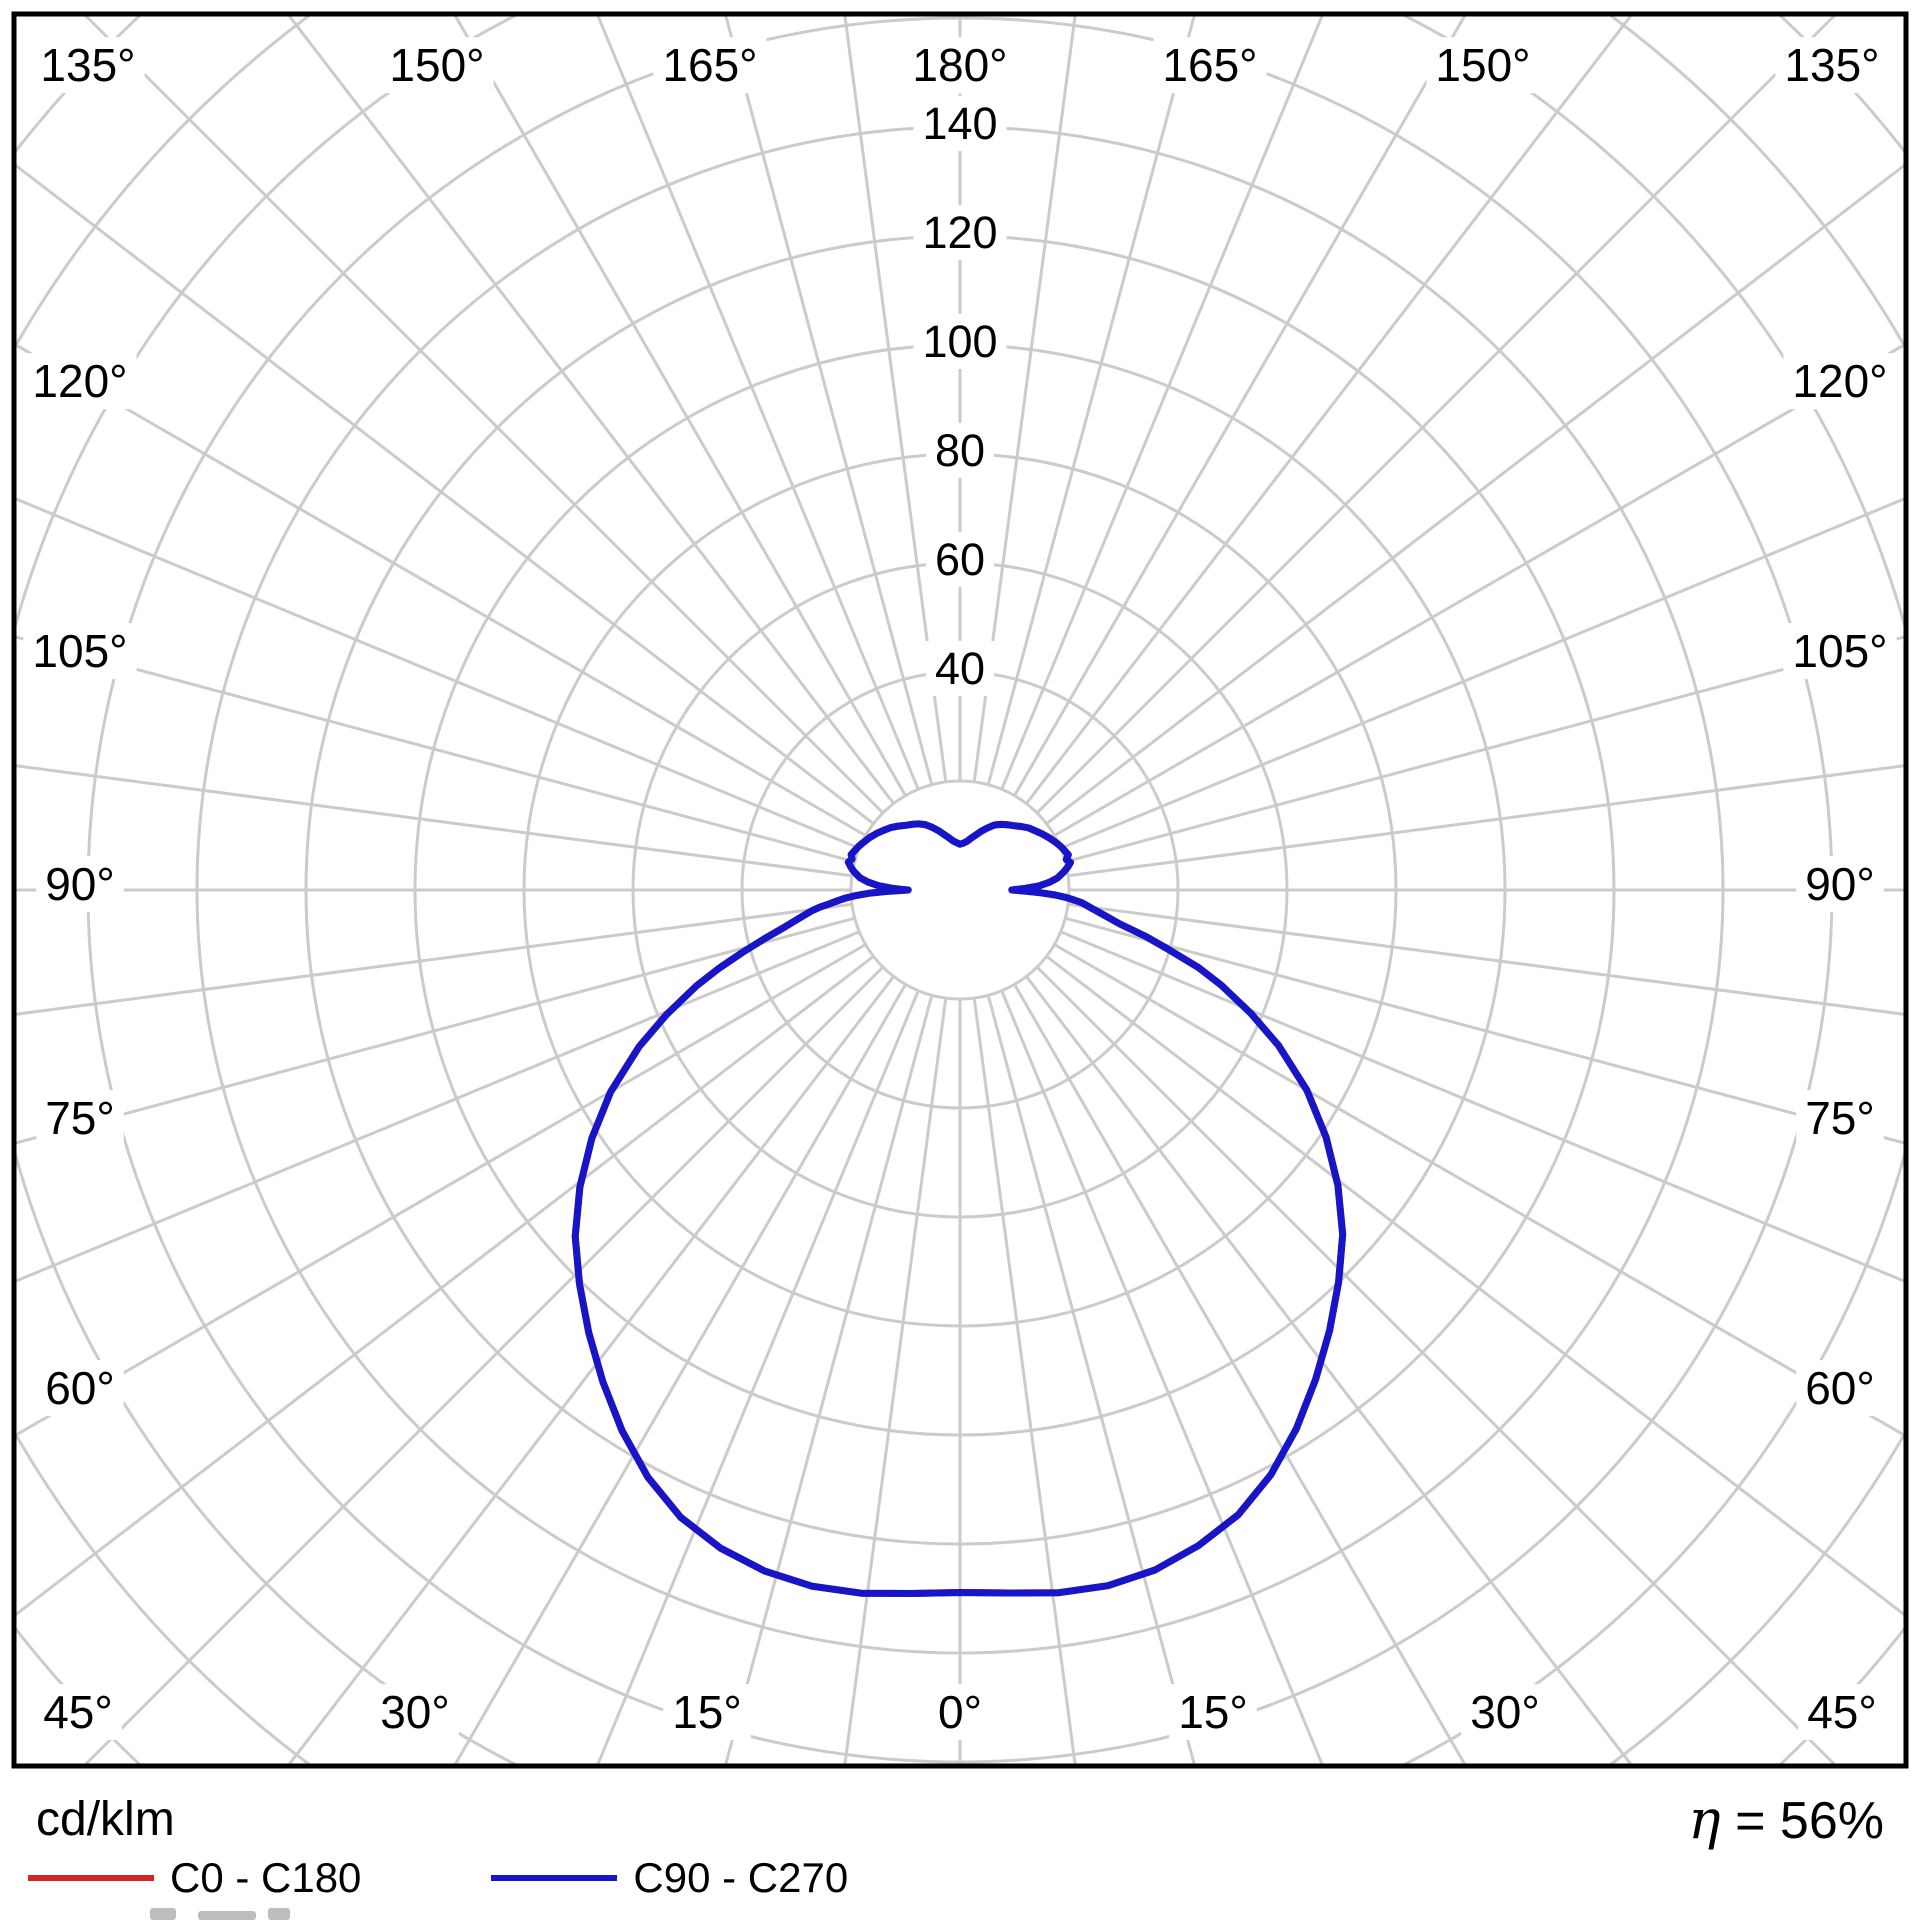 The width and height of the screenshot is (1920, 1920). Describe the element at coordinates (959, 232) in the screenshot. I see `radial-tick-120: 120` at that location.